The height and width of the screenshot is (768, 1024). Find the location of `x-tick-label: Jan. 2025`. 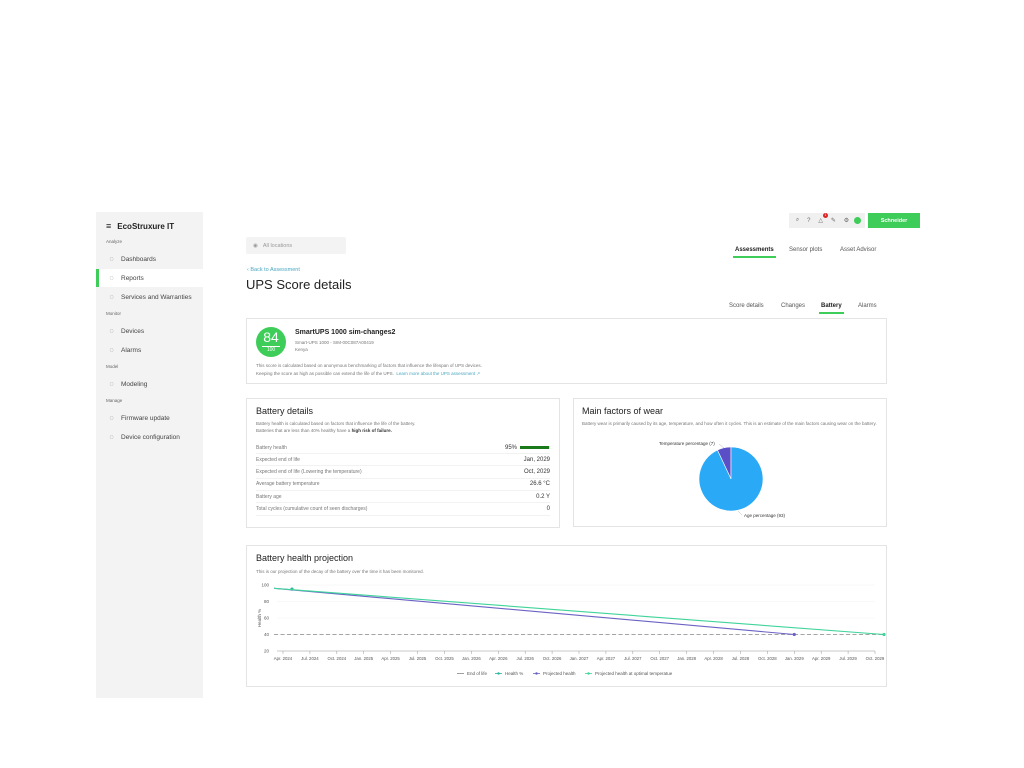

x-tick-label: Jan. 2025 is located at coordinates (363, 658).